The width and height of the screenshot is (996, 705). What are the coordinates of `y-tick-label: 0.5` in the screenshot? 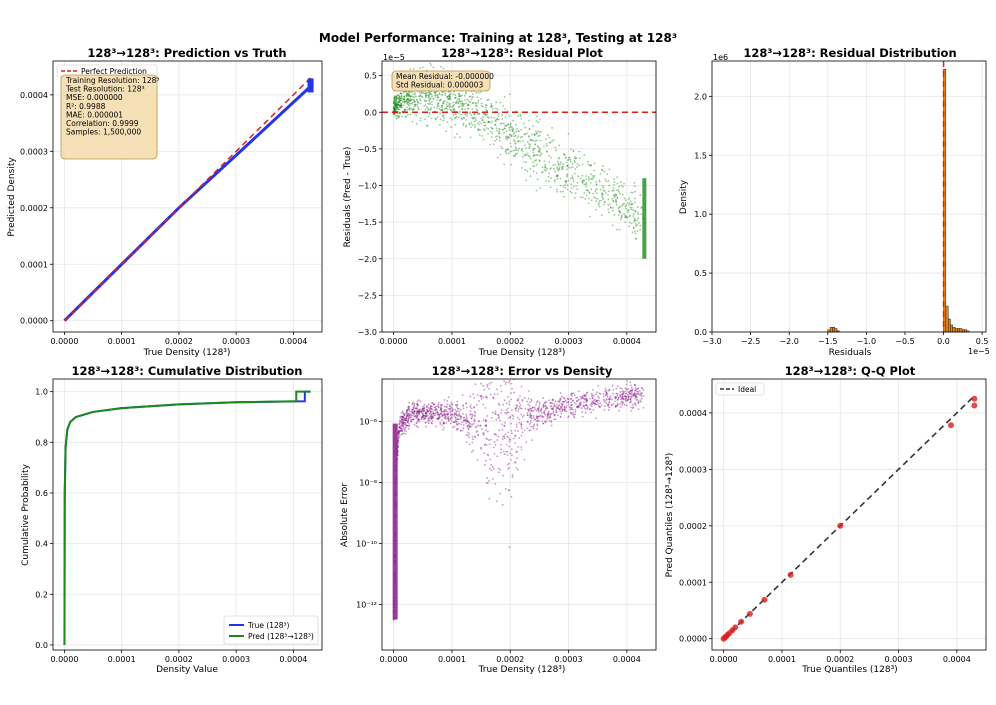 It's located at (370, 76).